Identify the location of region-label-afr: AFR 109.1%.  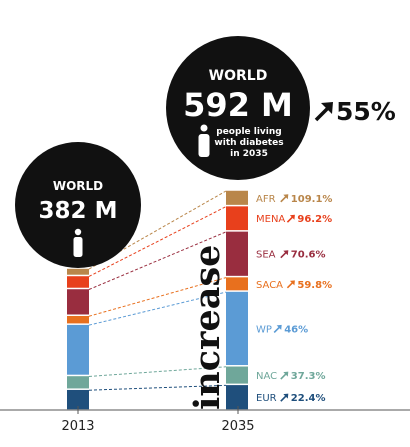
(294, 199).